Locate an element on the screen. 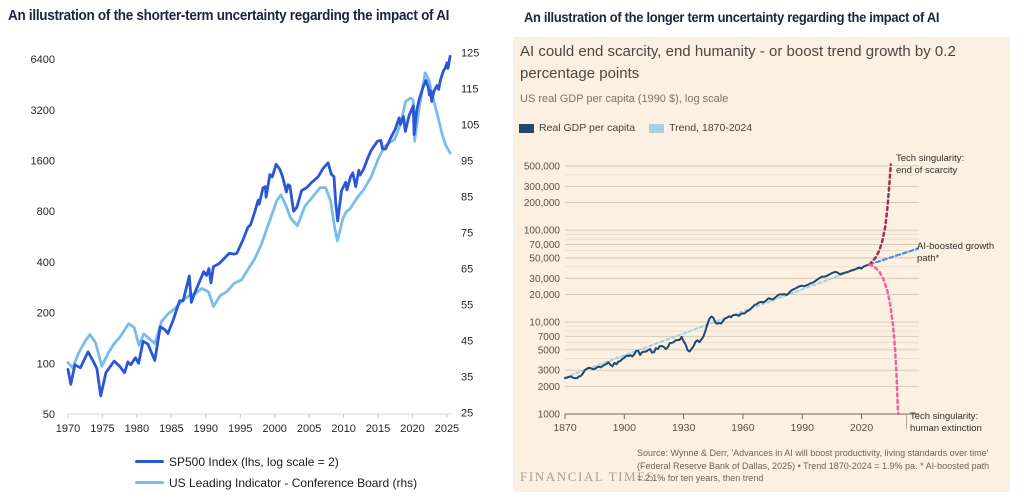 This screenshot has height=501, width=1024. gdp-swatch is located at coordinates (526, 128).